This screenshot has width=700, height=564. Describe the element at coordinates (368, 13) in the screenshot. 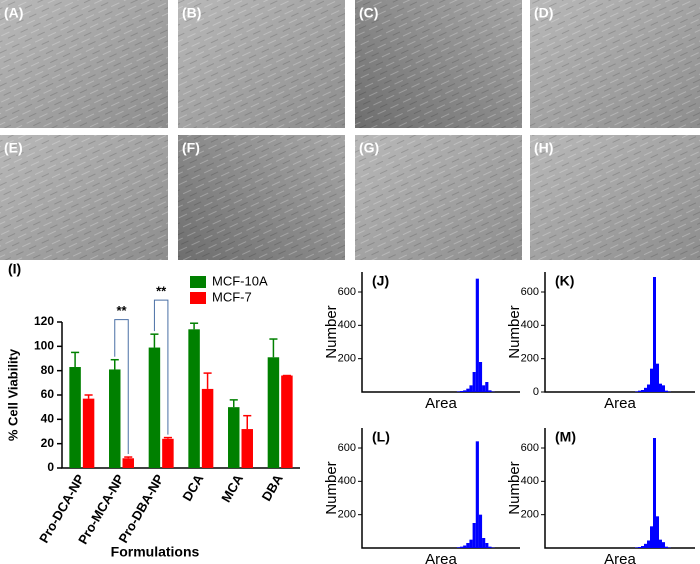

I see `panel-label: (C)` at that location.